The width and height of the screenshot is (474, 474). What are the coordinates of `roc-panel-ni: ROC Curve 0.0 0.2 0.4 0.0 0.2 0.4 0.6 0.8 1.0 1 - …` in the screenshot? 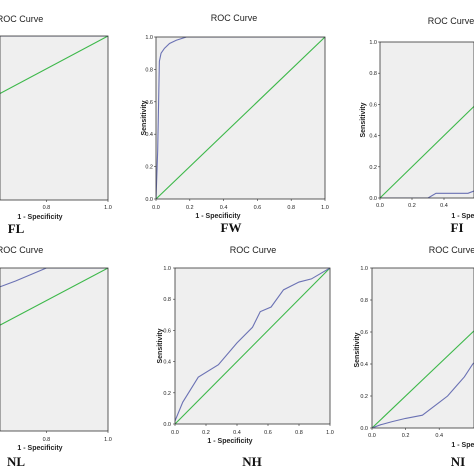 It's located at (414, 357).